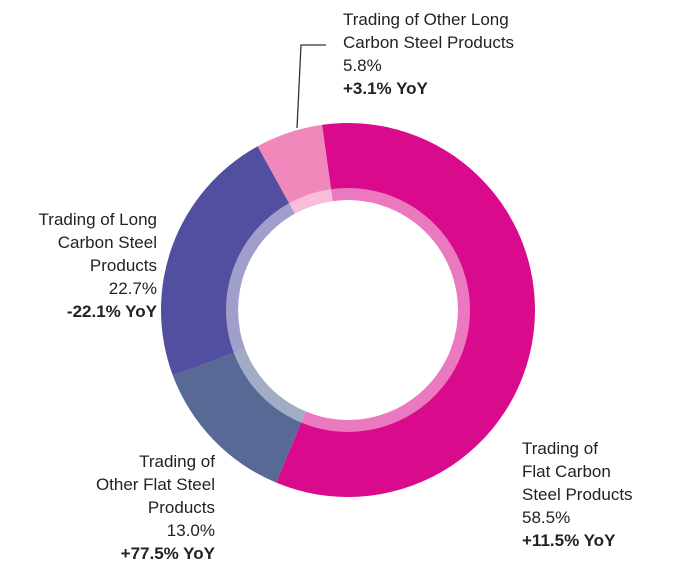 Image resolution: width=675 pixels, height=575 pixels. Describe the element at coordinates (190, 530) in the screenshot. I see `value-label: 13.0%` at that location.